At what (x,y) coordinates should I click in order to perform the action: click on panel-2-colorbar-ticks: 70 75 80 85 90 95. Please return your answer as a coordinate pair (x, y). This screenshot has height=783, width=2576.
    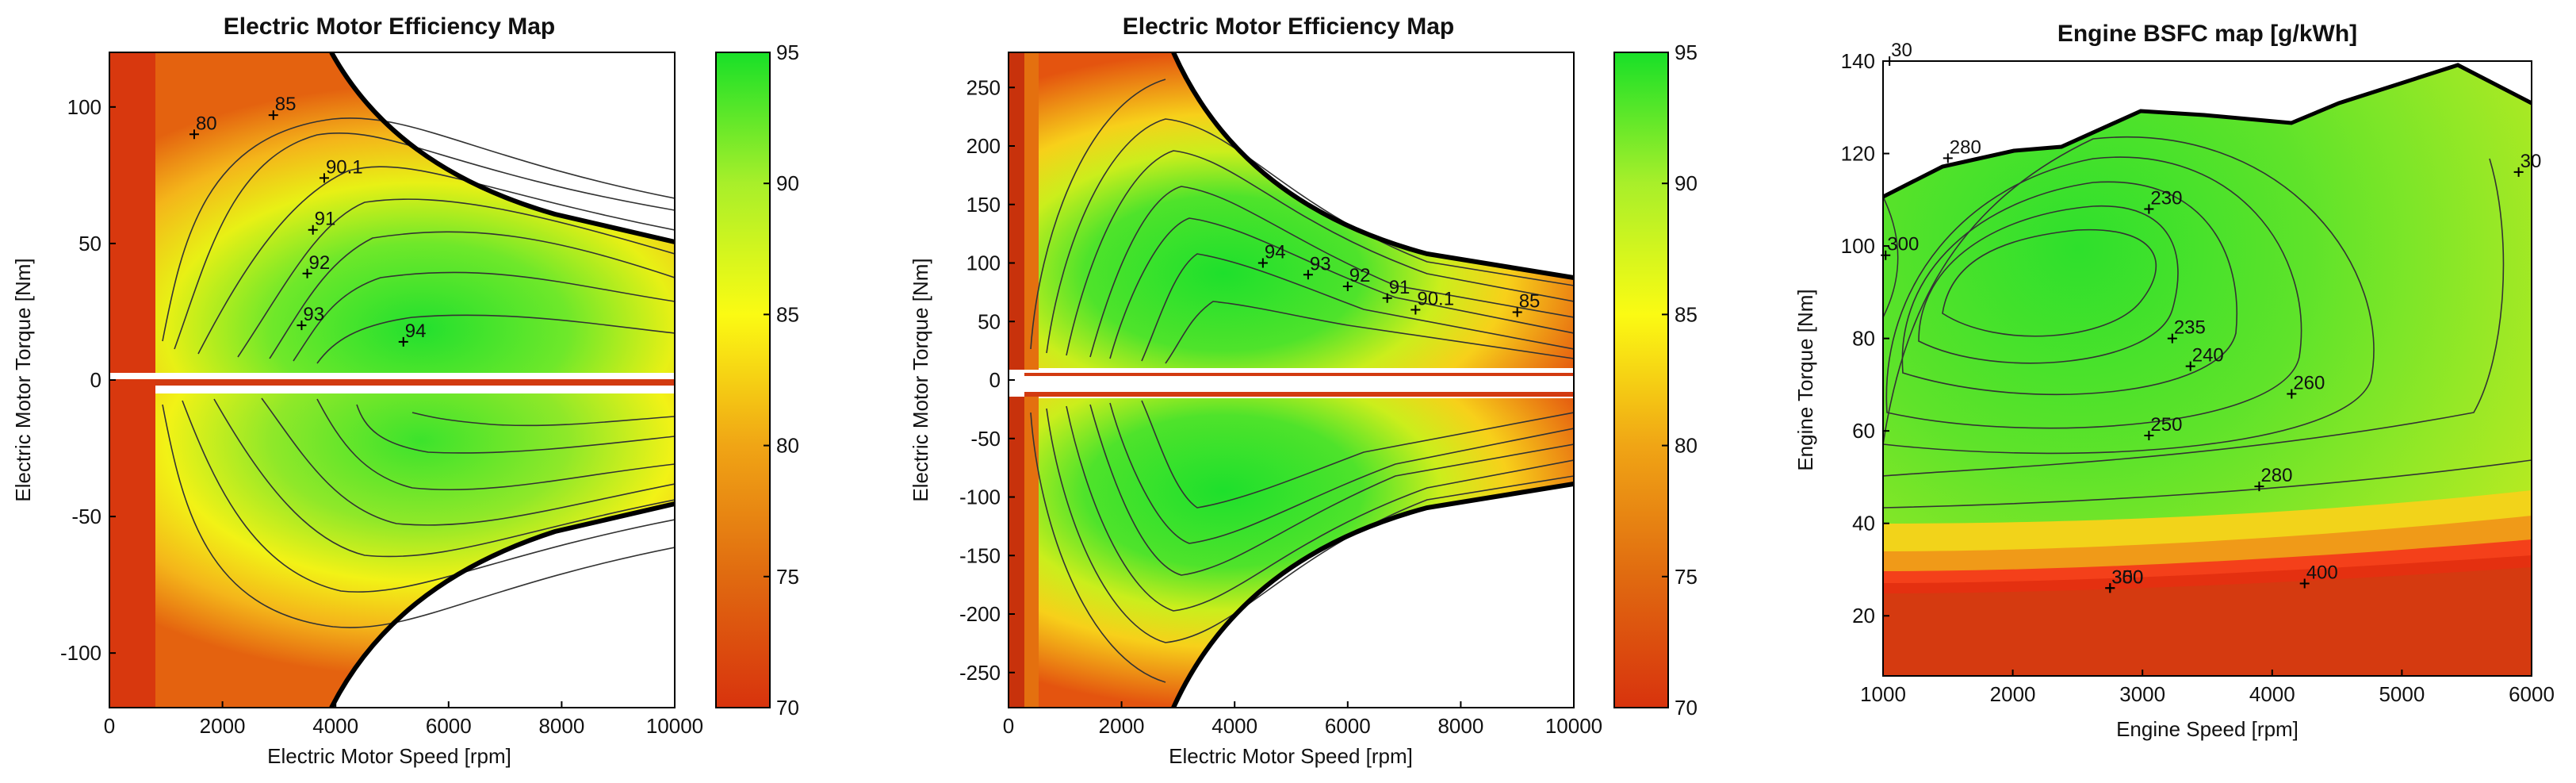
    Looking at the image, I should click on (1680, 380).